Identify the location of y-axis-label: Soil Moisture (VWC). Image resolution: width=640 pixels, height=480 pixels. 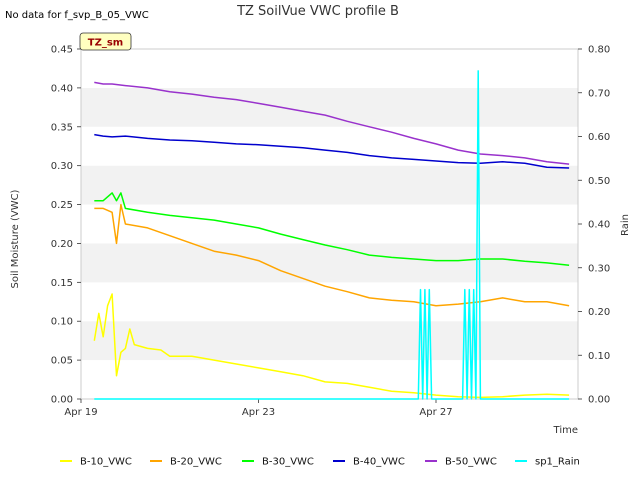
(15, 238).